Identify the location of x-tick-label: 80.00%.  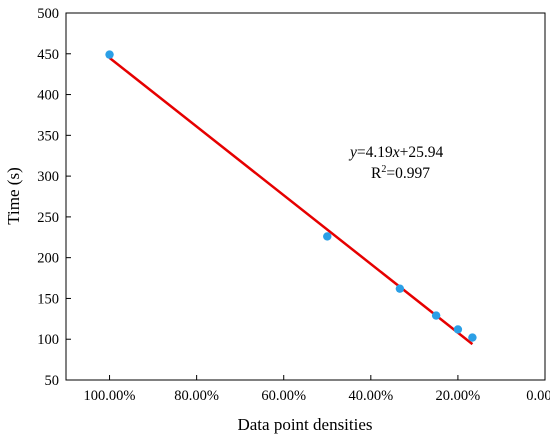
(196, 396).